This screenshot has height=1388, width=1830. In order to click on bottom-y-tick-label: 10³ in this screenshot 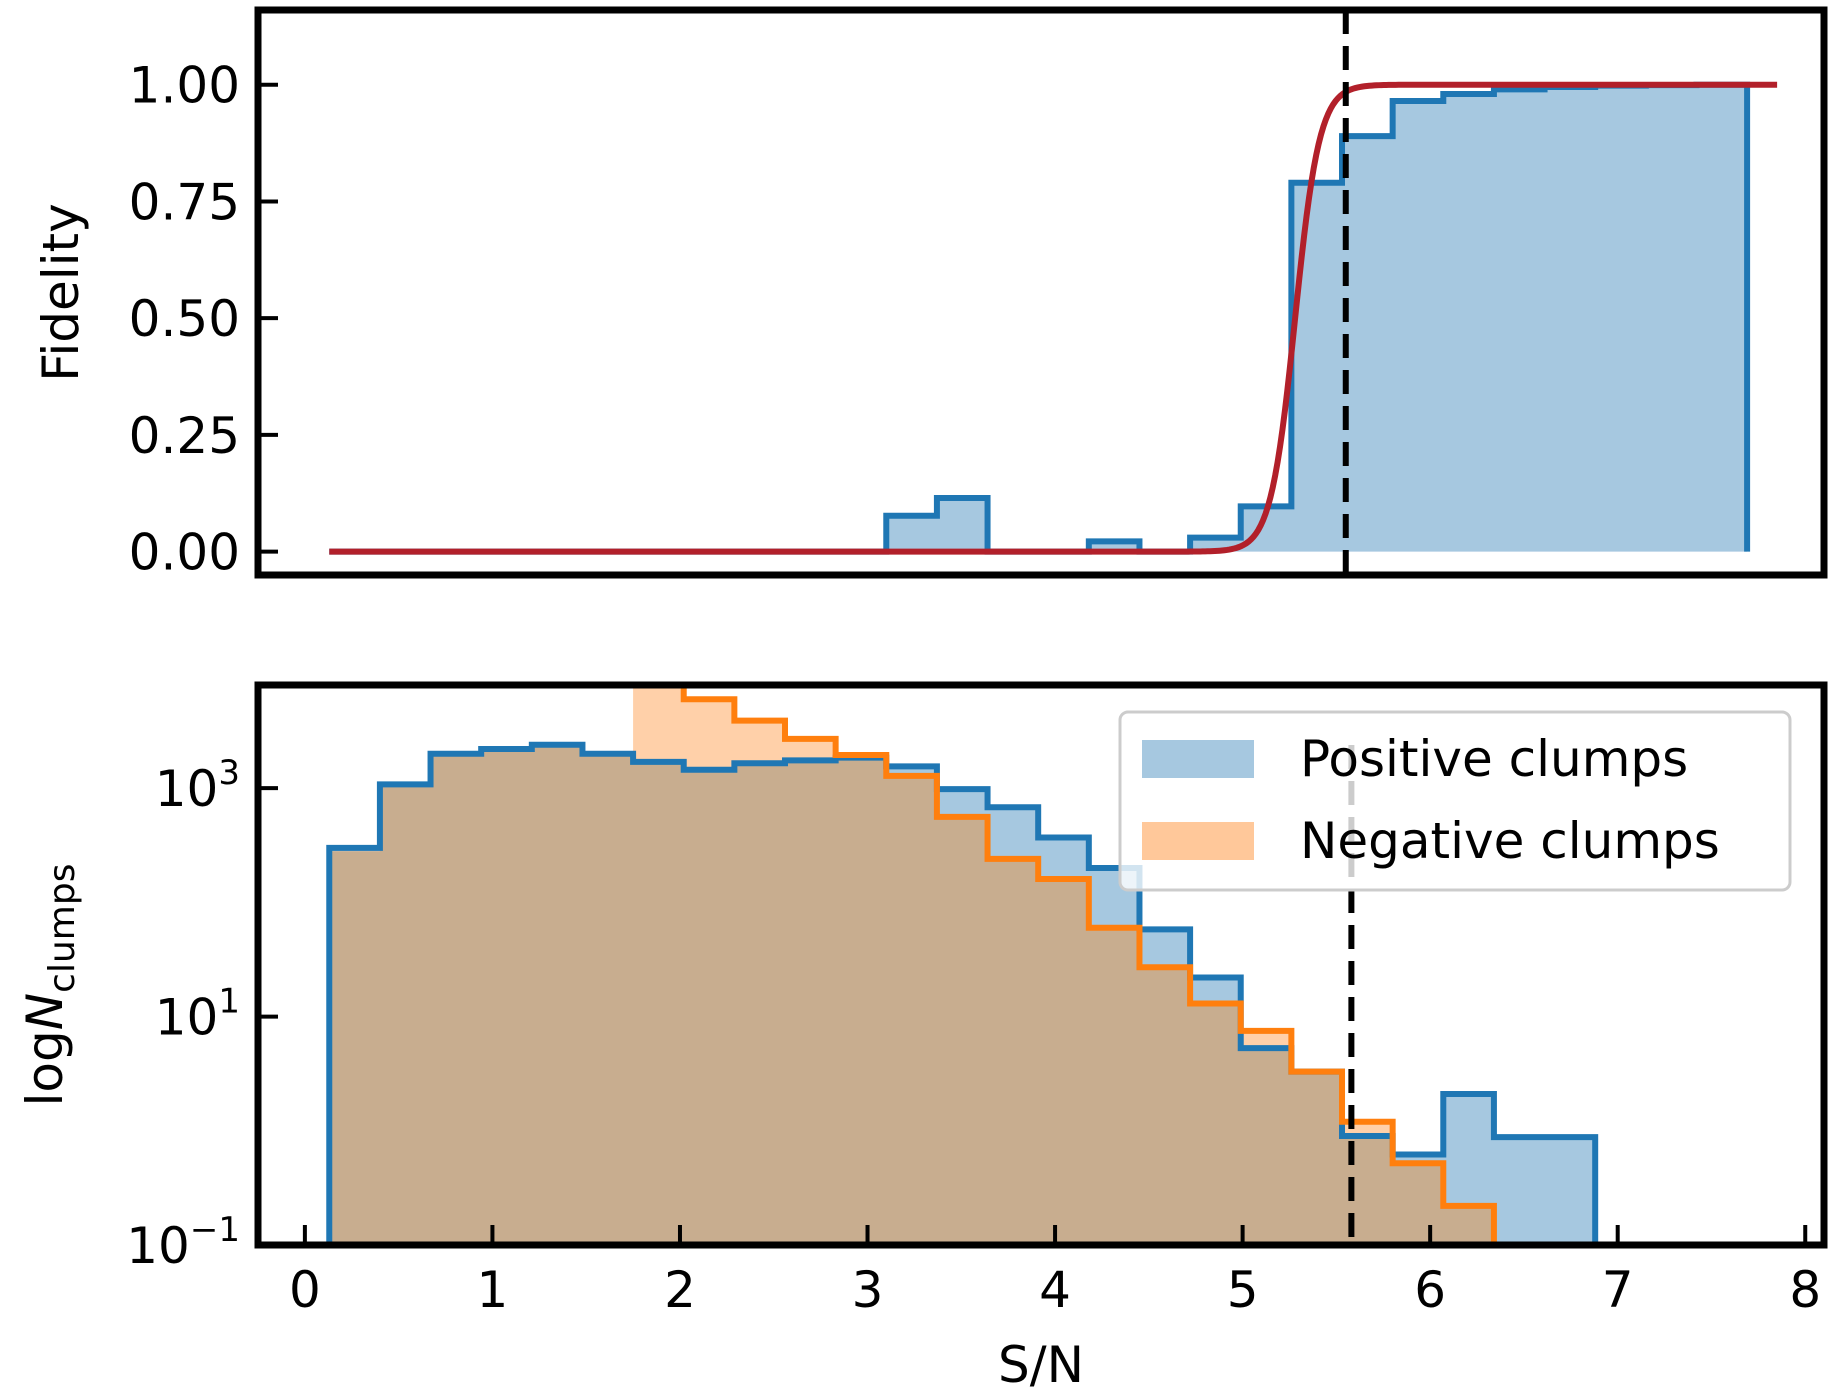, I will do `click(197, 785)`.